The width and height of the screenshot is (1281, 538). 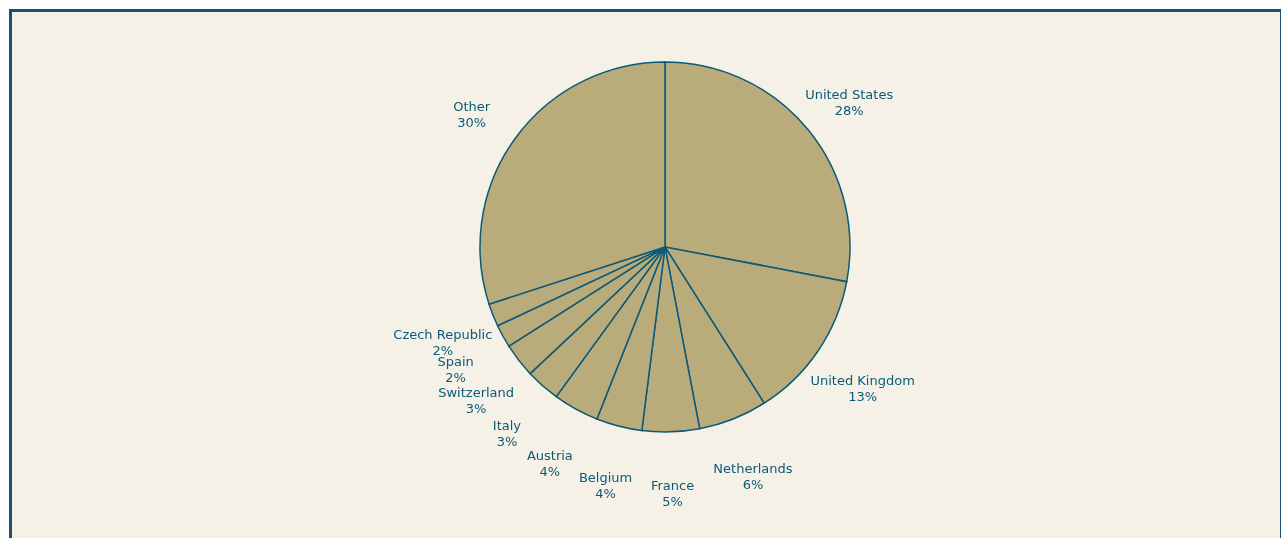 I want to click on slice-label: Austria, so click(x=549, y=456).